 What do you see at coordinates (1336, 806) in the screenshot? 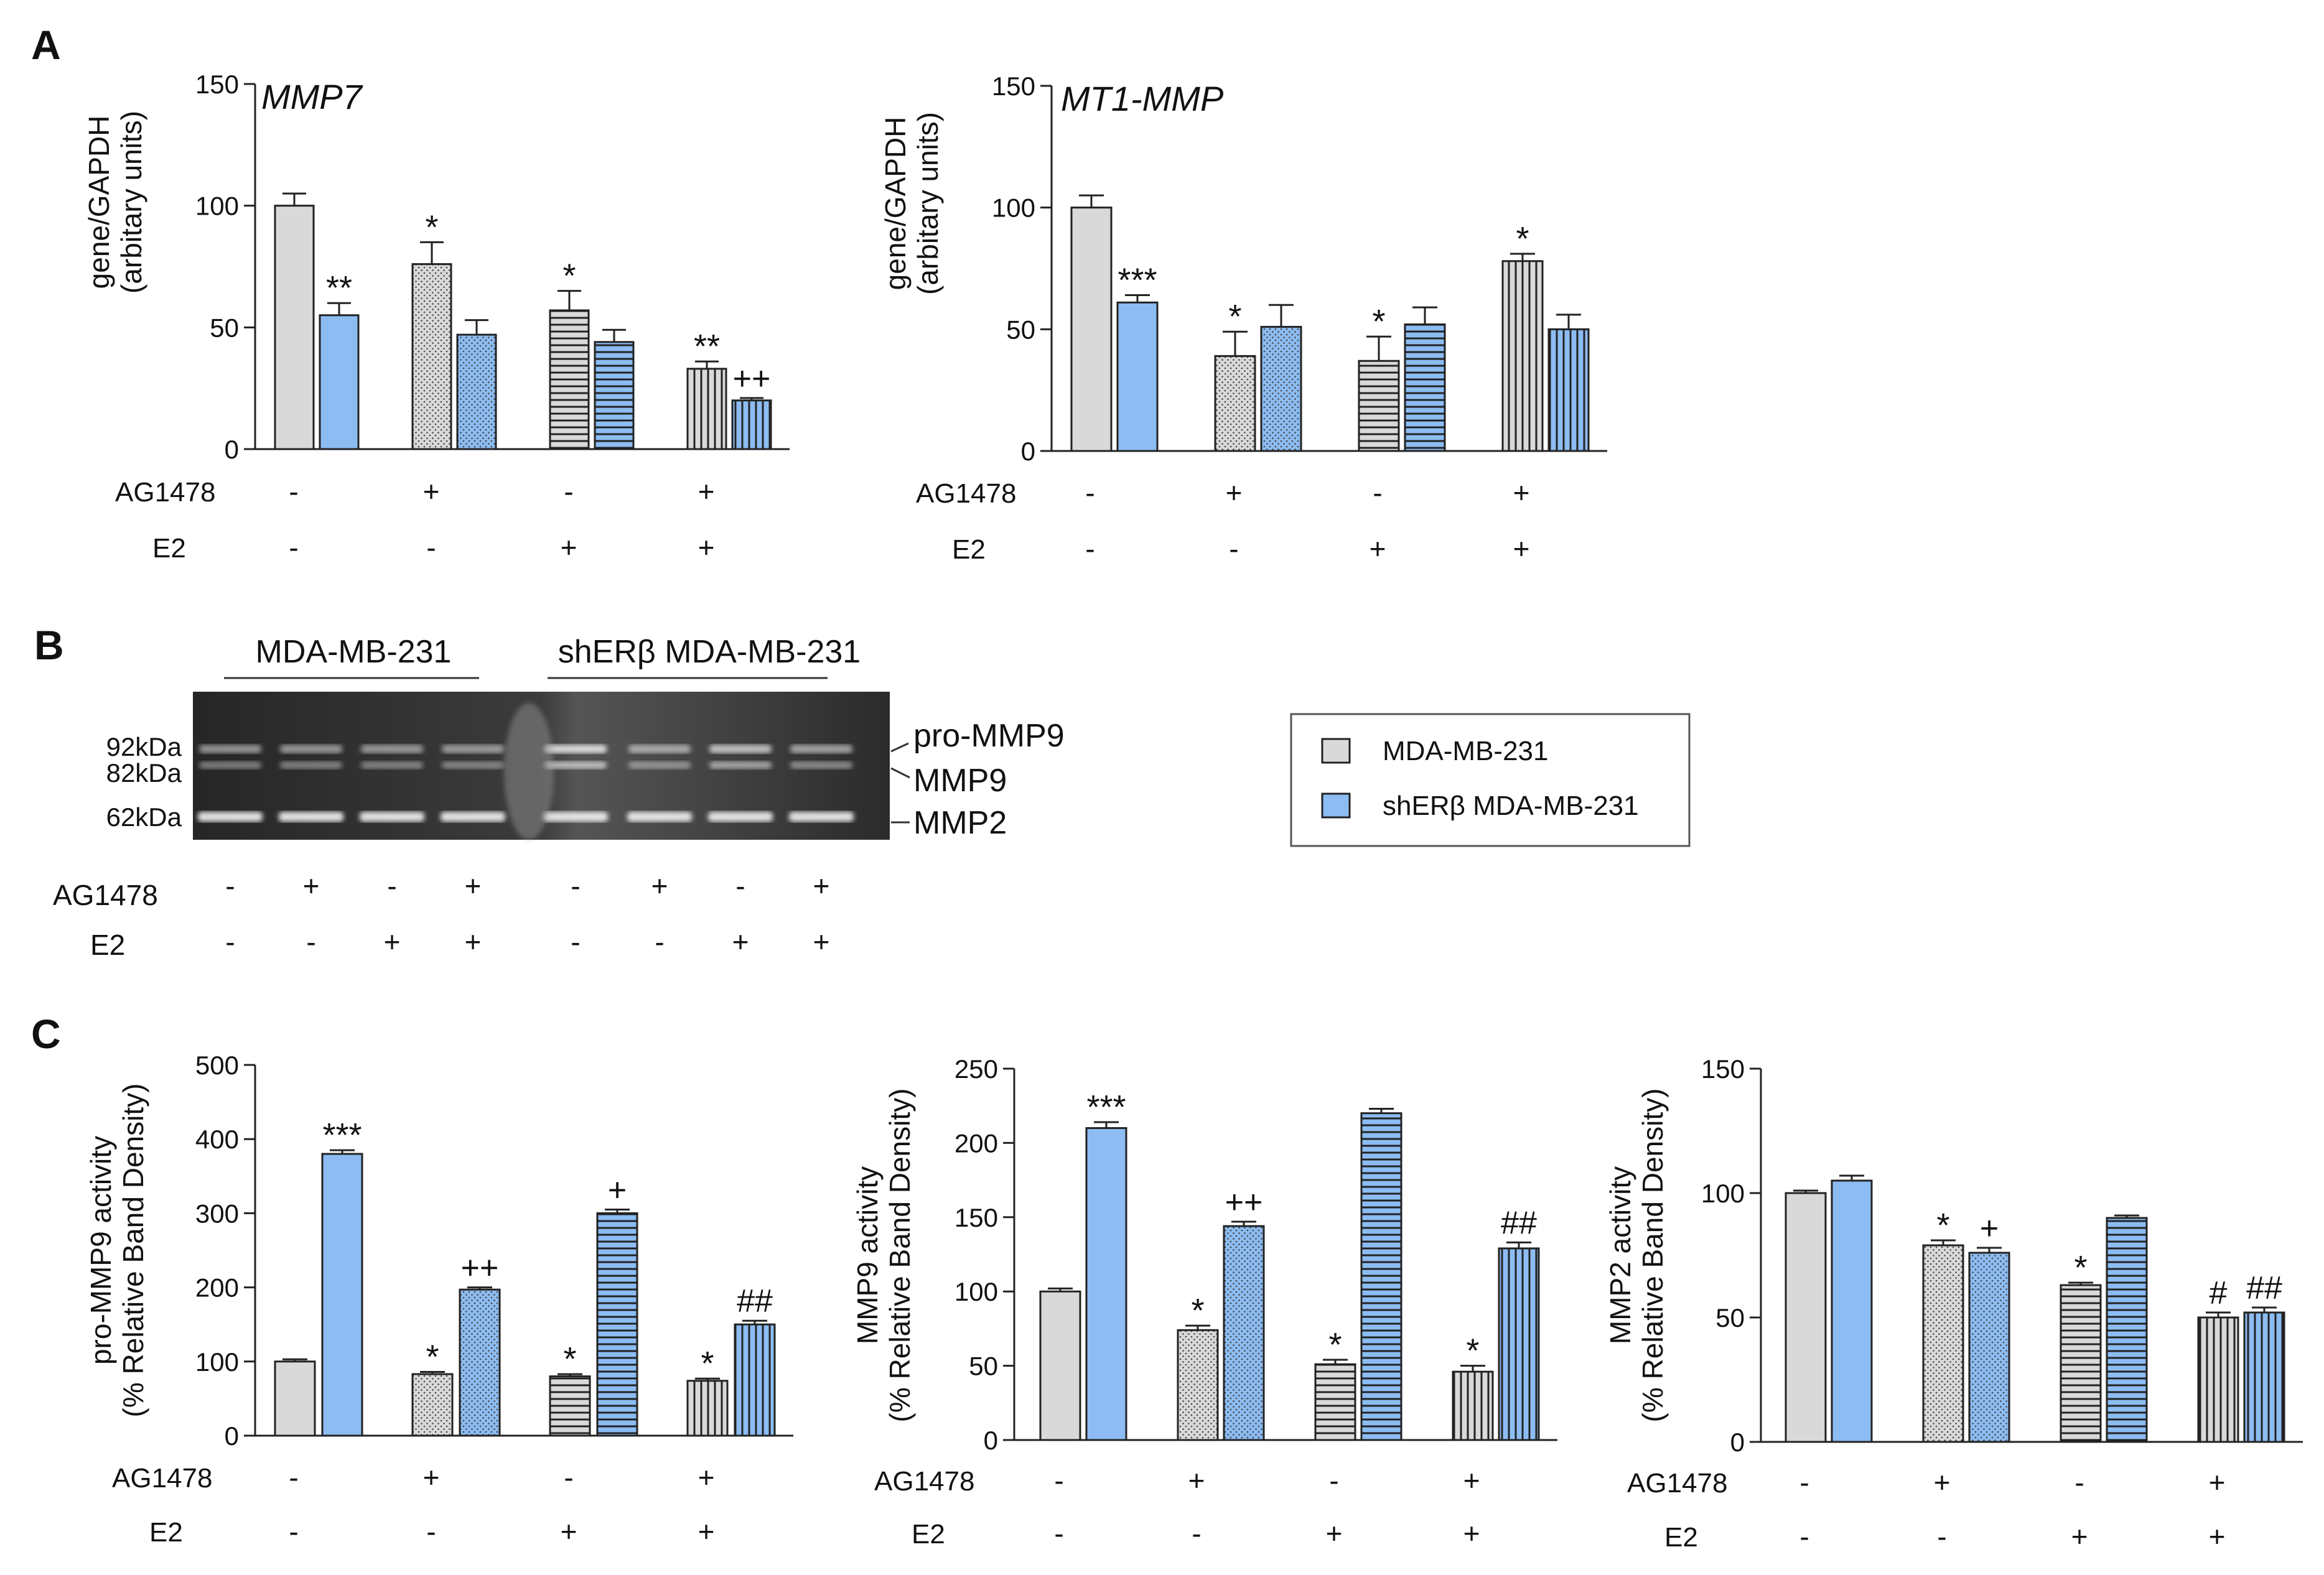
I see `legend-swatch-blue` at bounding box center [1336, 806].